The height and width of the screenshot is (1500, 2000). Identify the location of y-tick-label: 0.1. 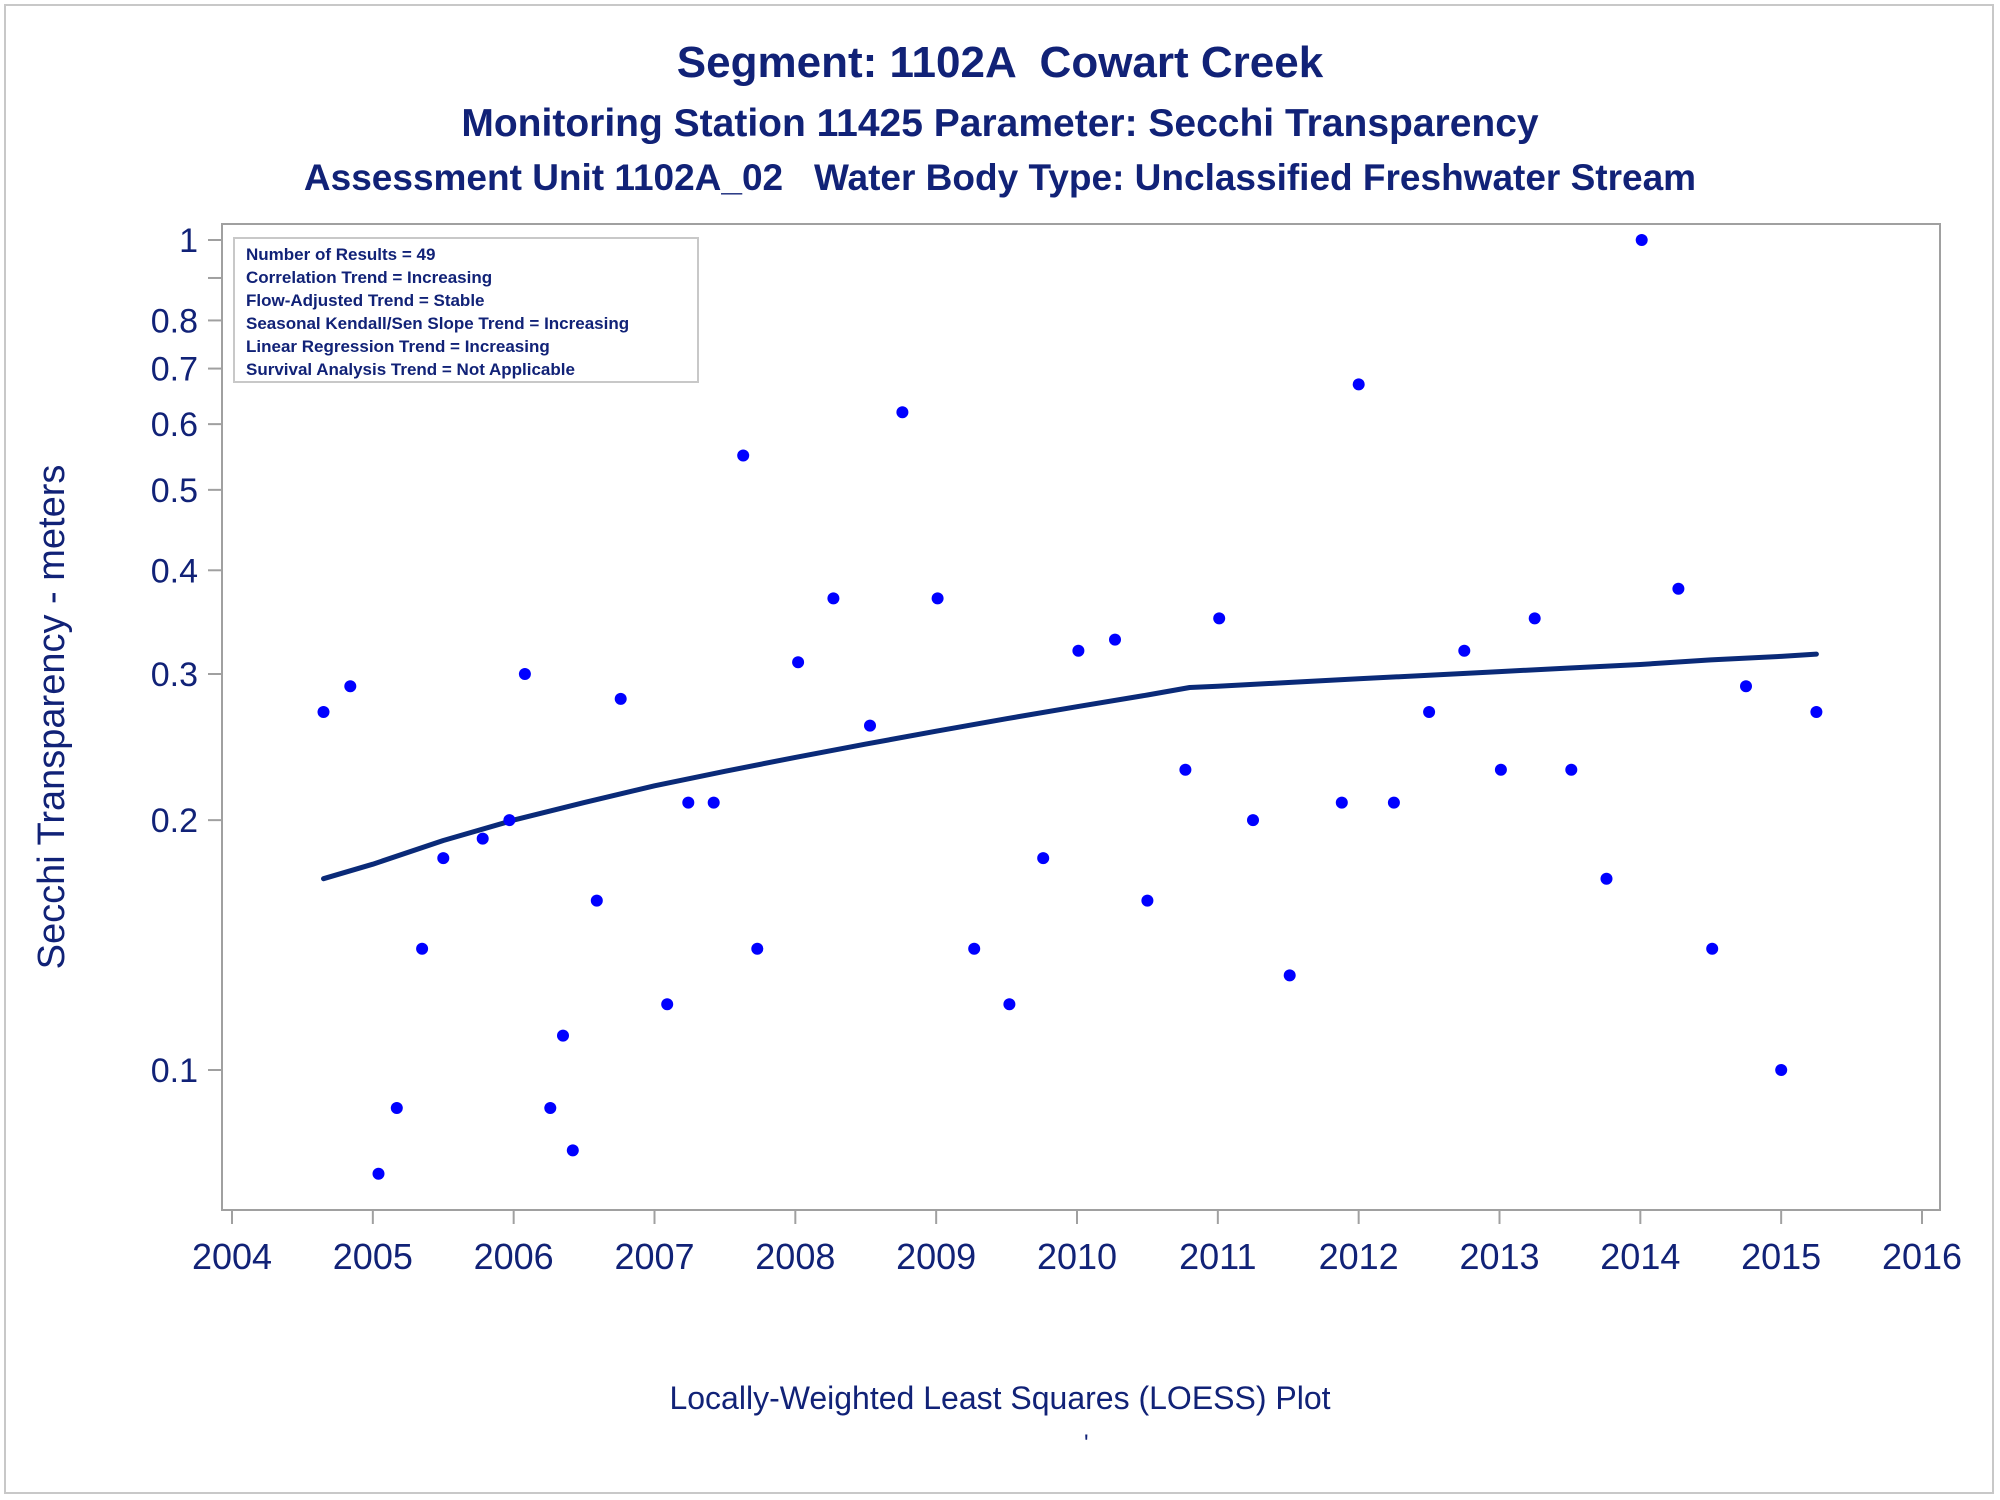
(174, 1071).